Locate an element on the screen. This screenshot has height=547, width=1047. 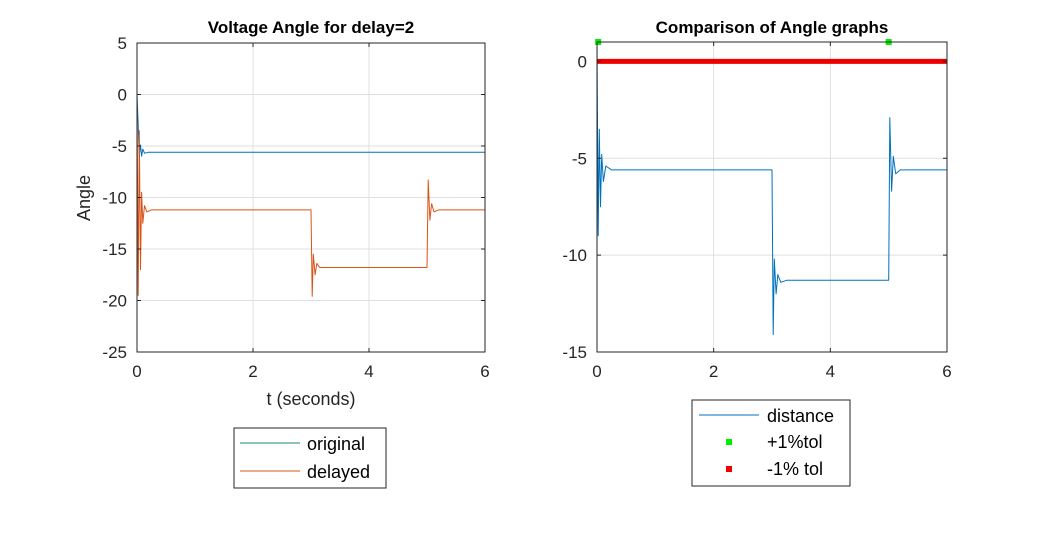
right-chart-title: Comparison of Angle graphs is located at coordinates (772, 27).